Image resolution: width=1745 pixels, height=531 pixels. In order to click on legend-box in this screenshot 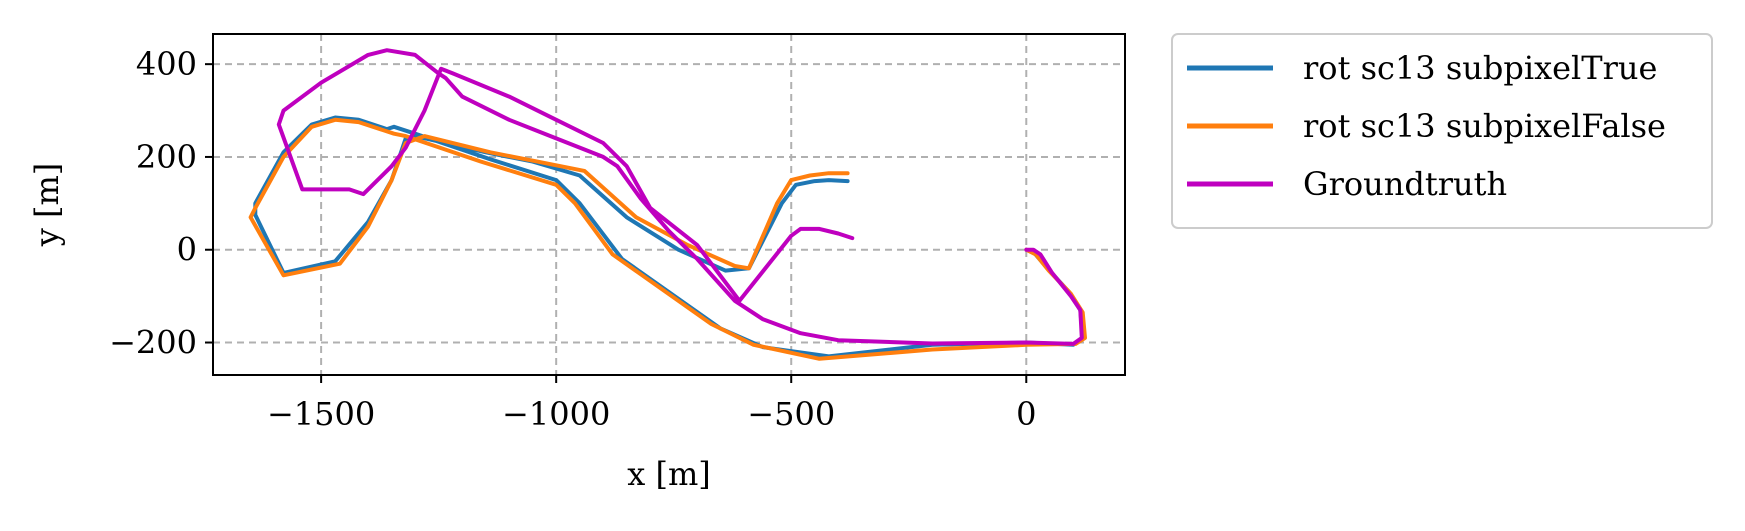, I will do `click(1442, 131)`.